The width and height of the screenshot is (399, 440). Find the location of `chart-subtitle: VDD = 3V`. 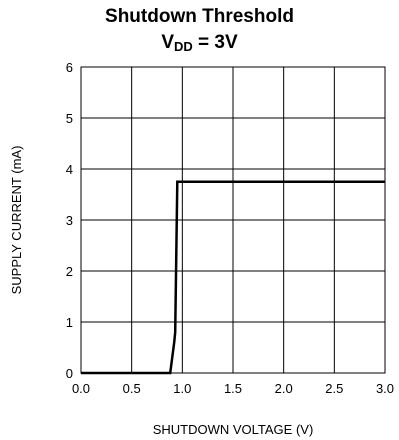

chart-subtitle: VDD = 3V is located at coordinates (199, 43).